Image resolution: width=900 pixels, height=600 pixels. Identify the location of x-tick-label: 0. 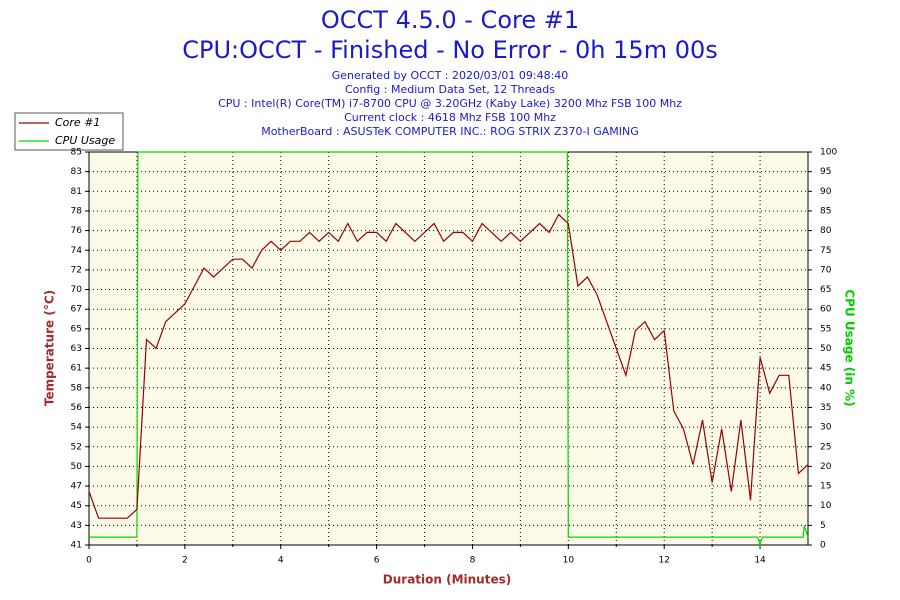
(89, 561).